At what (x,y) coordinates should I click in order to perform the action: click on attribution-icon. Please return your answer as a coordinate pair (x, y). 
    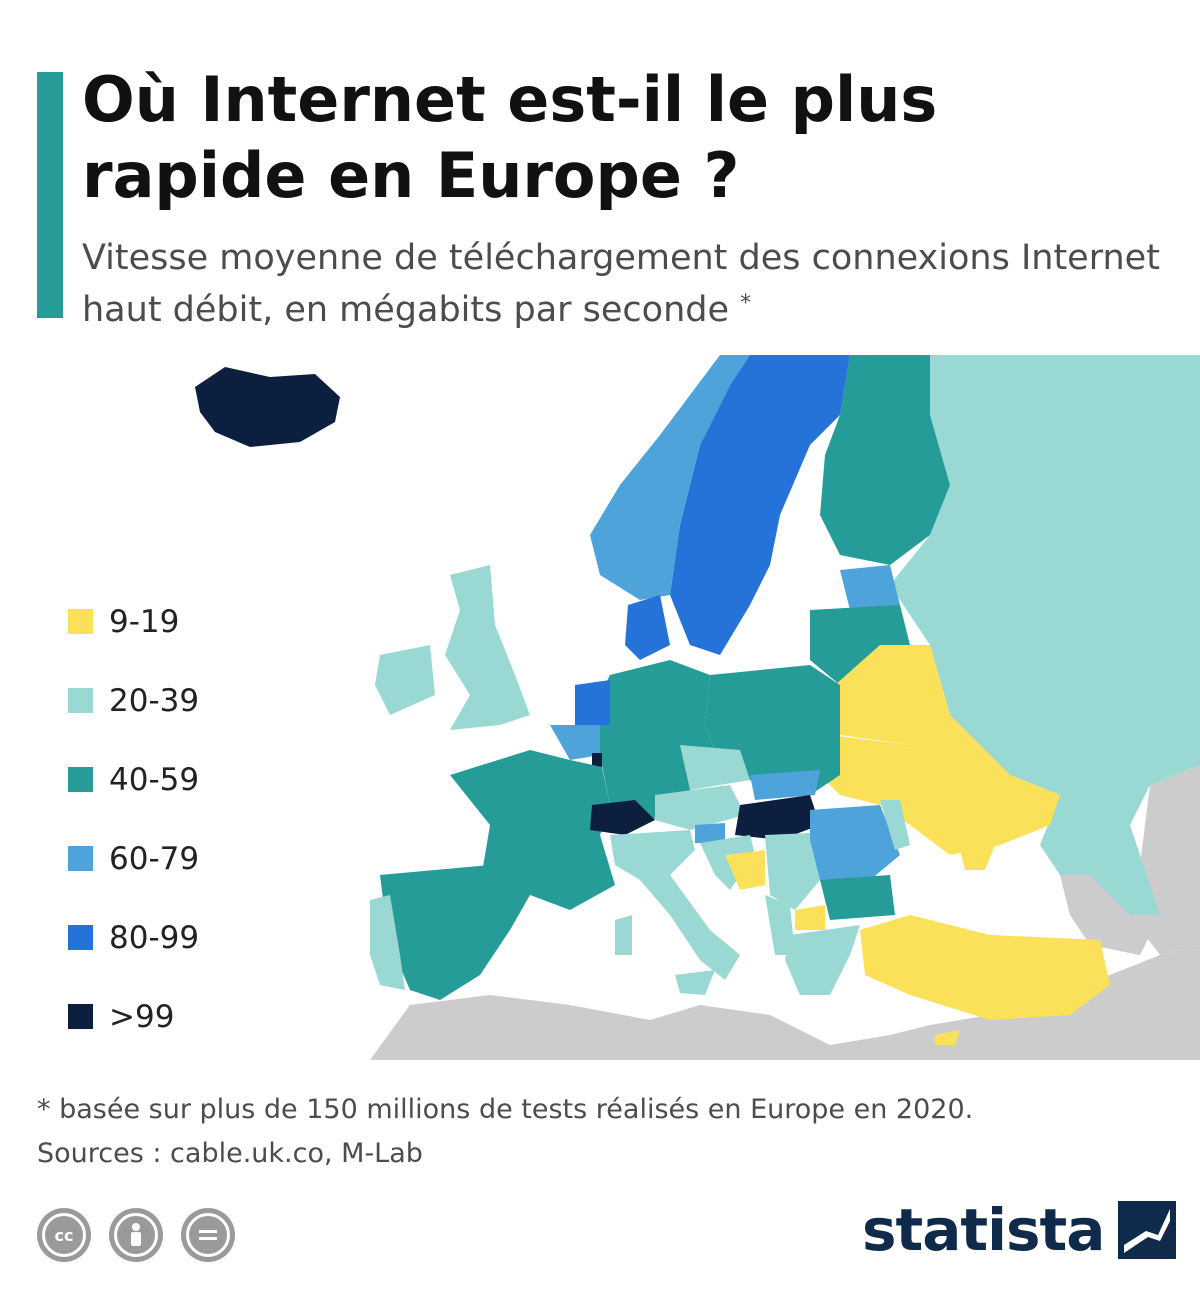
    Looking at the image, I should click on (136, 1235).